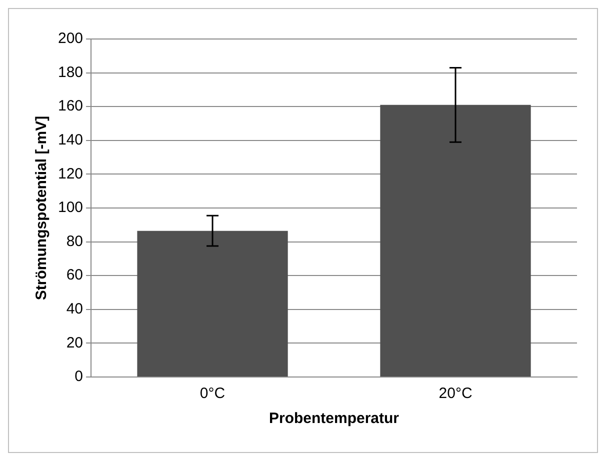 The width and height of the screenshot is (605, 459). I want to click on y-tick-label: 140, so click(71, 140).